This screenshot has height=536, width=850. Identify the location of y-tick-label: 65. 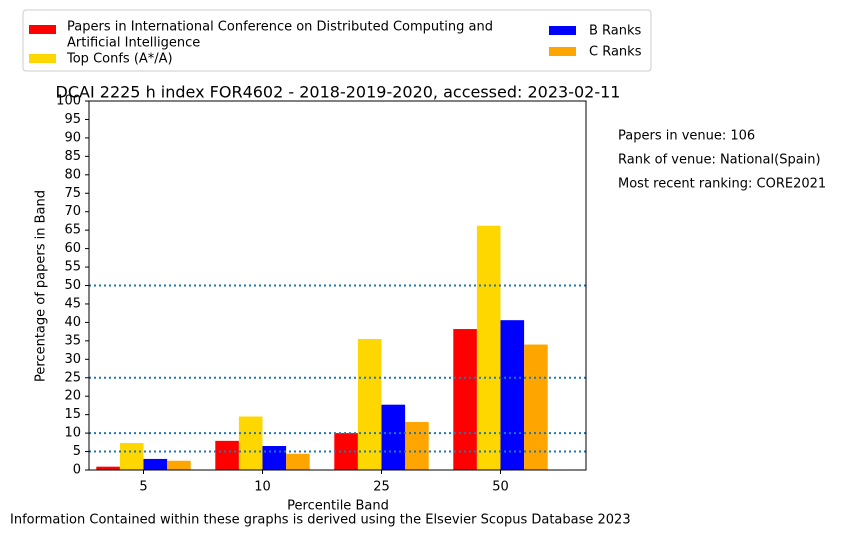
(72, 230).